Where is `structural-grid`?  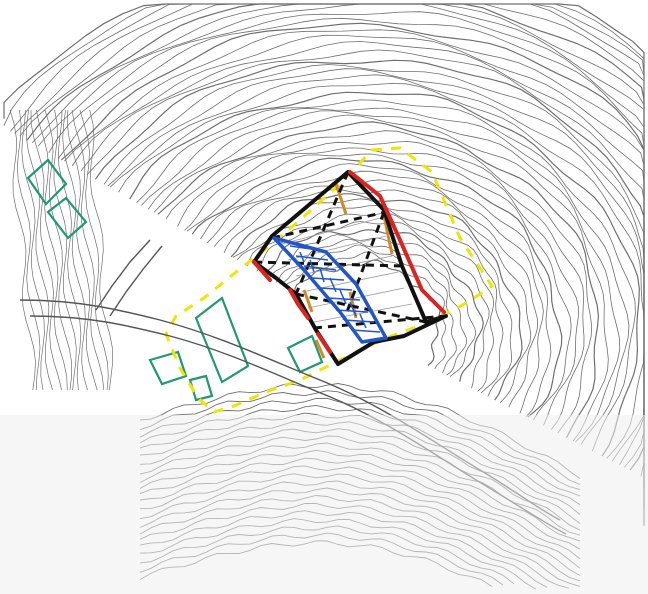
structural-grid is located at coordinates (350, 250).